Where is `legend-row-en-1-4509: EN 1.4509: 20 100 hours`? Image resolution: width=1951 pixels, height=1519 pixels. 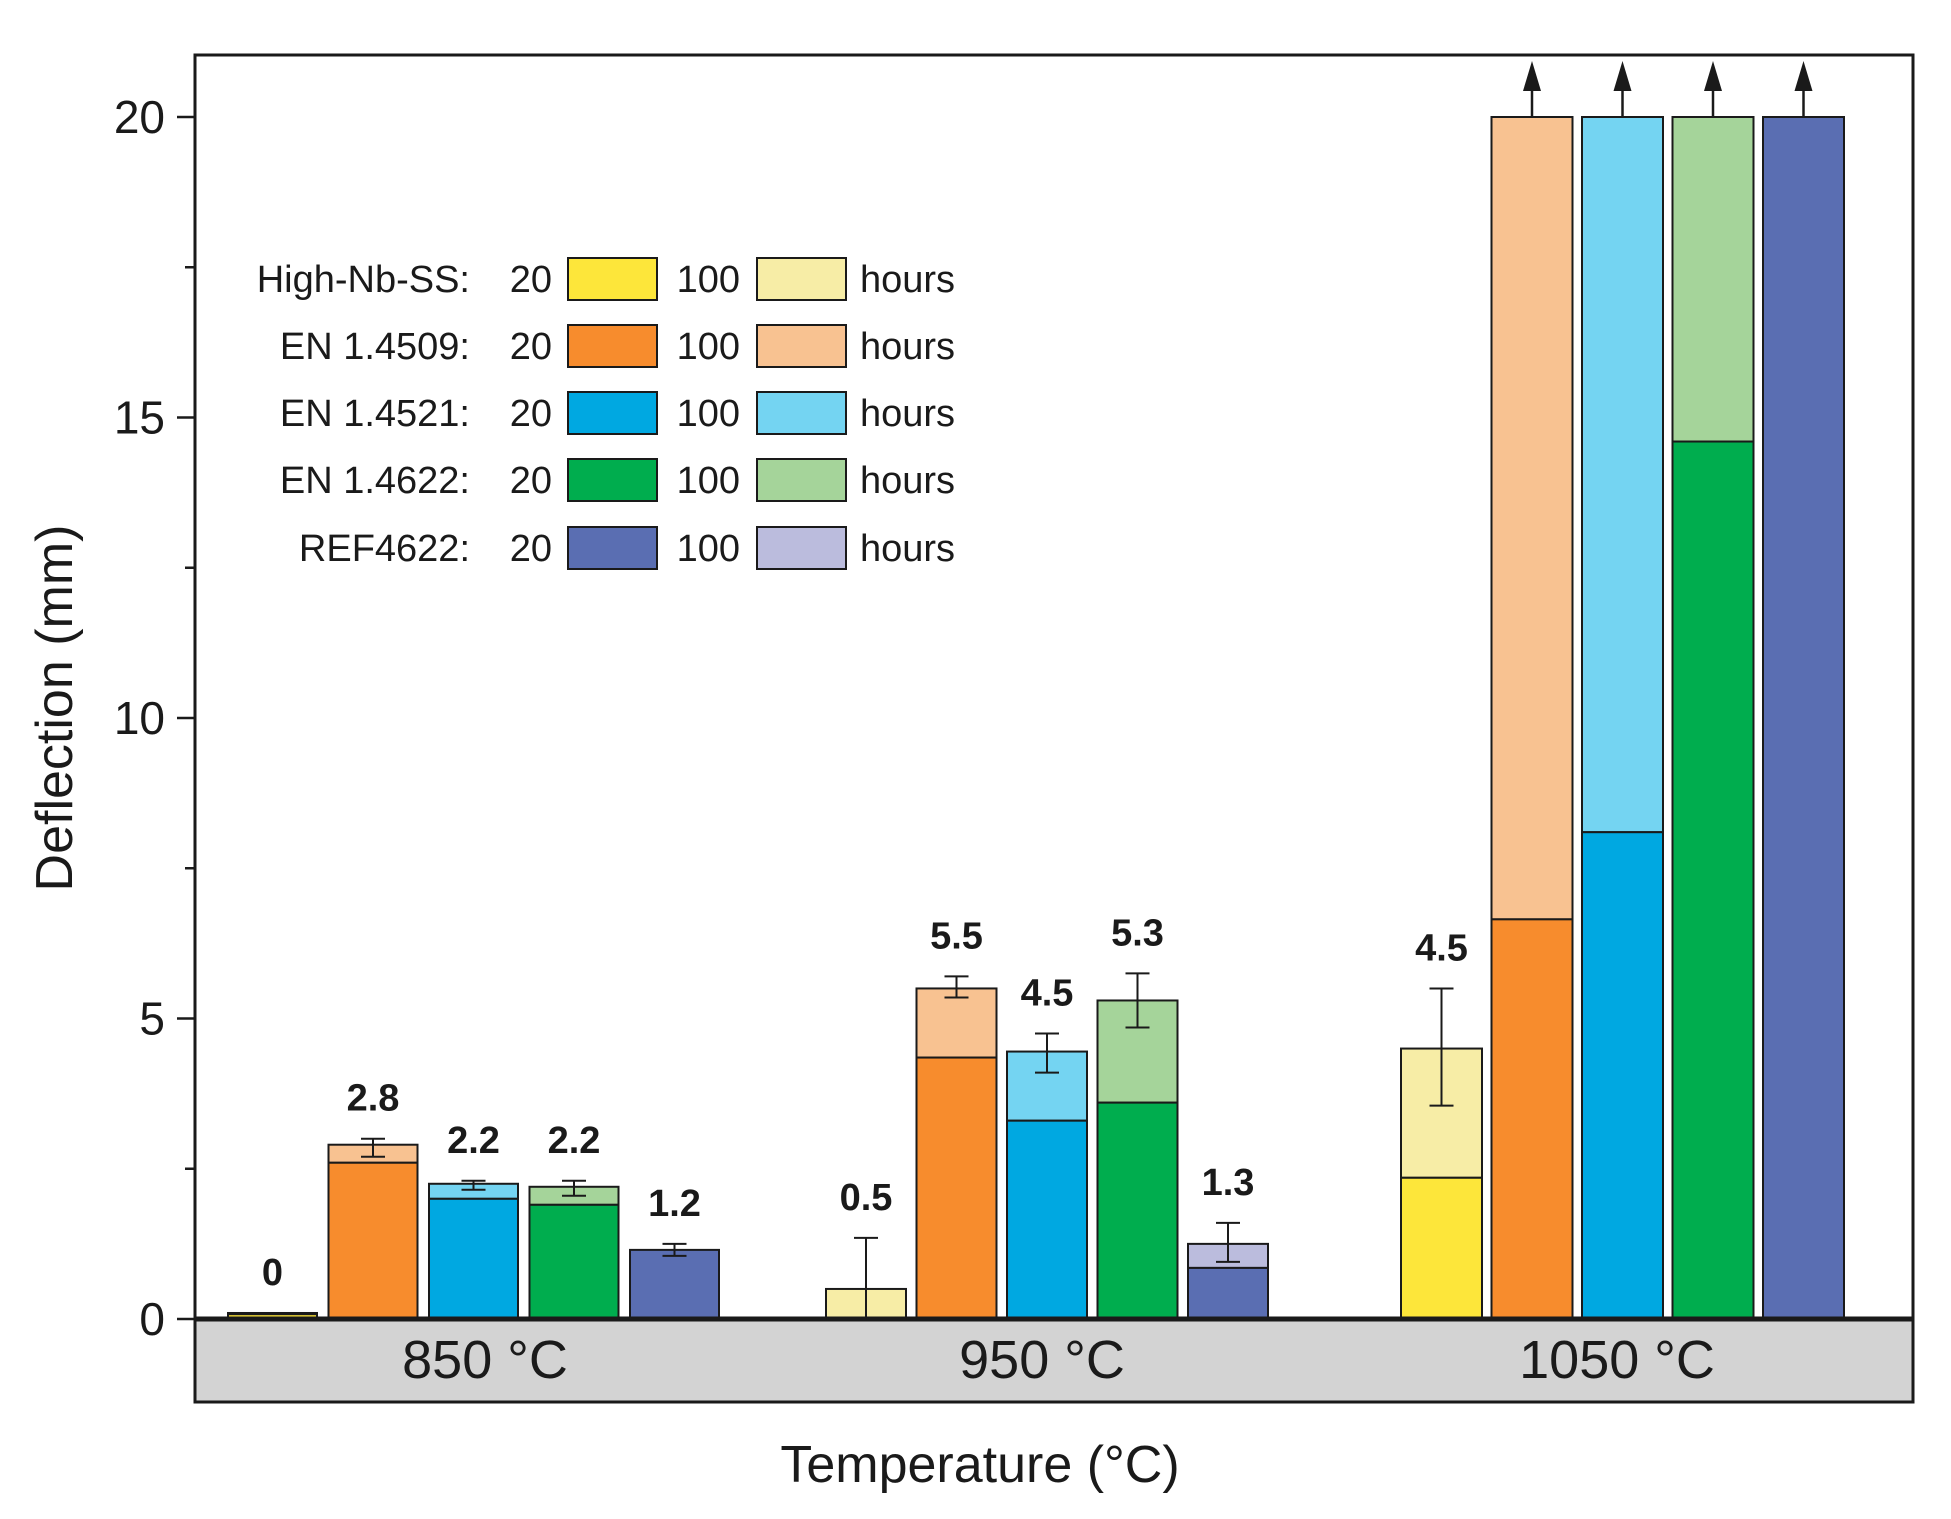 legend-row-en-1-4509: EN 1.4509: 20 100 hours is located at coordinates (617, 346).